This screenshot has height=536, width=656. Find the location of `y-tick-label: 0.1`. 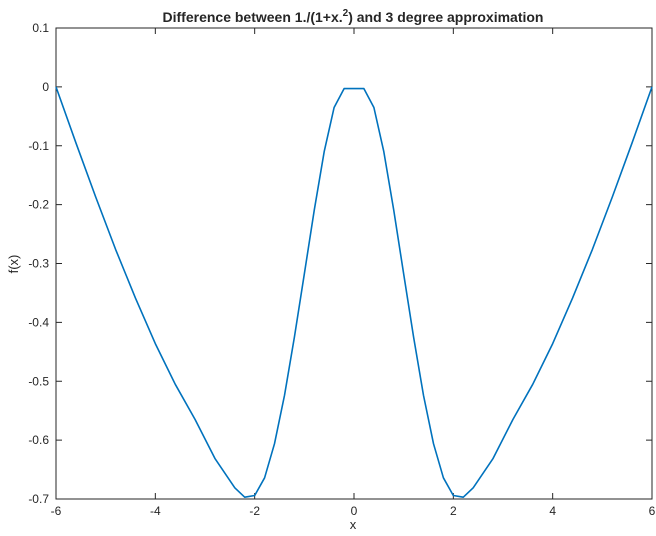

y-tick-label: 0.1 is located at coordinates (40, 28).